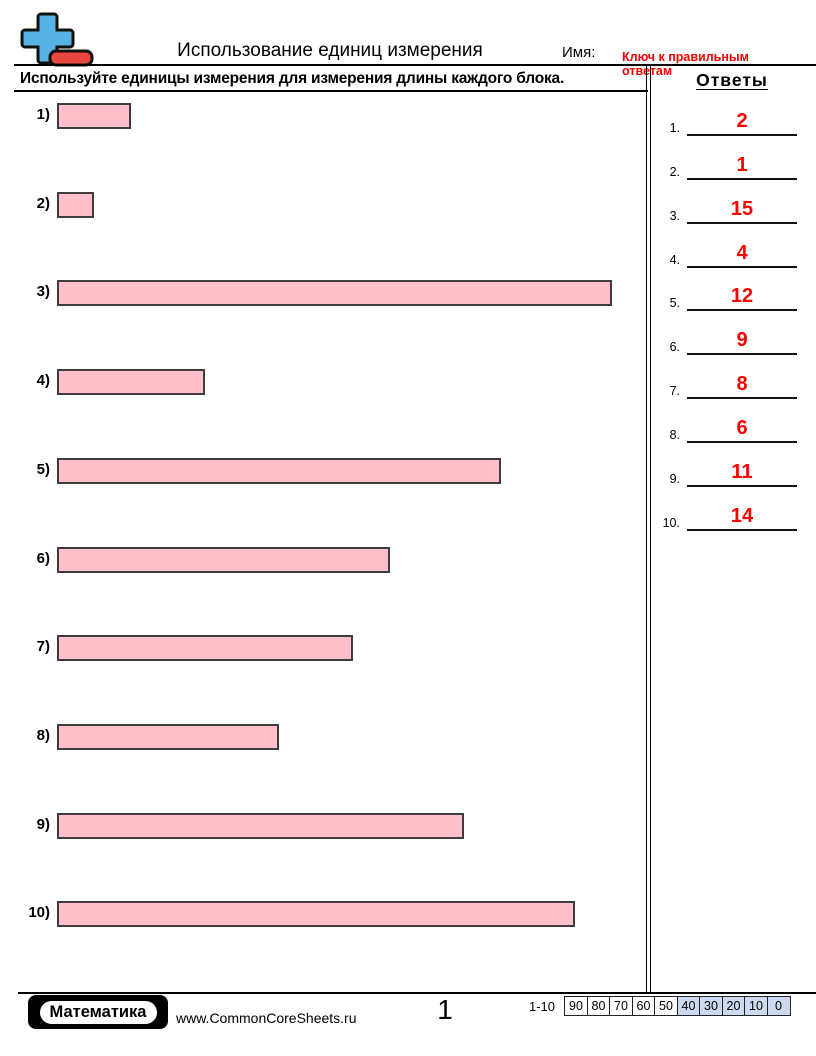 This screenshot has width=816, height=1056. I want to click on answer-value: 12, so click(742, 296).